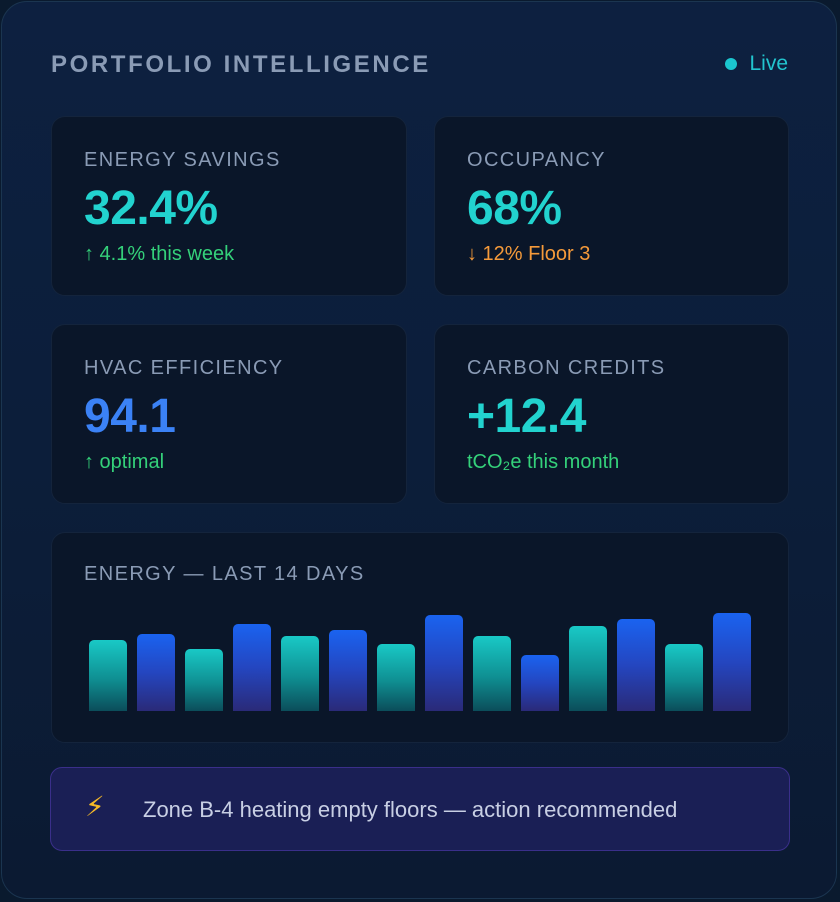  What do you see at coordinates (229, 206) in the screenshot?
I see `energy-savings-card: ENERGY SAVINGS 32.4% ↑ 4.1% this week` at bounding box center [229, 206].